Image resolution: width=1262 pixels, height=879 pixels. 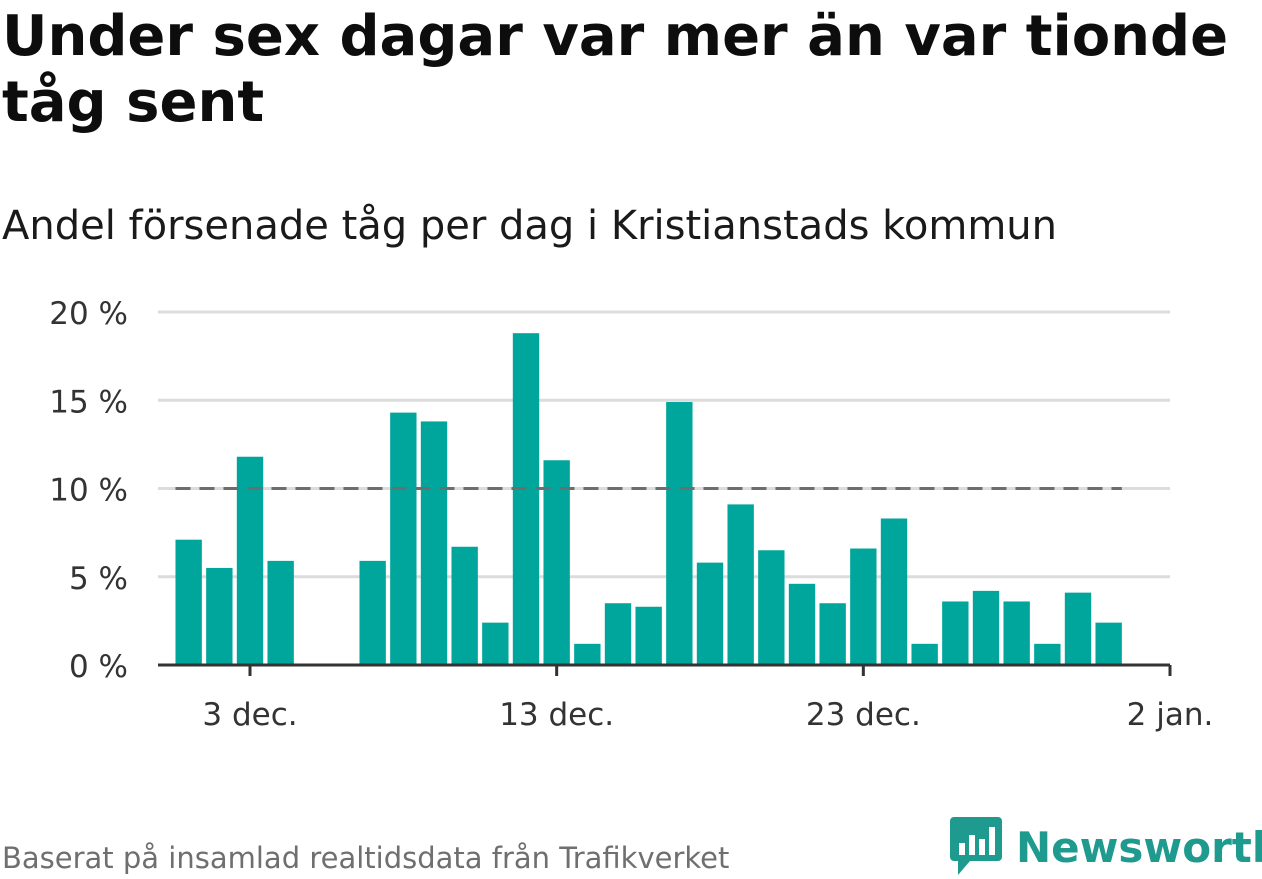 I want to click on brand-logo: Newsworthy, so click(x=1106, y=848).